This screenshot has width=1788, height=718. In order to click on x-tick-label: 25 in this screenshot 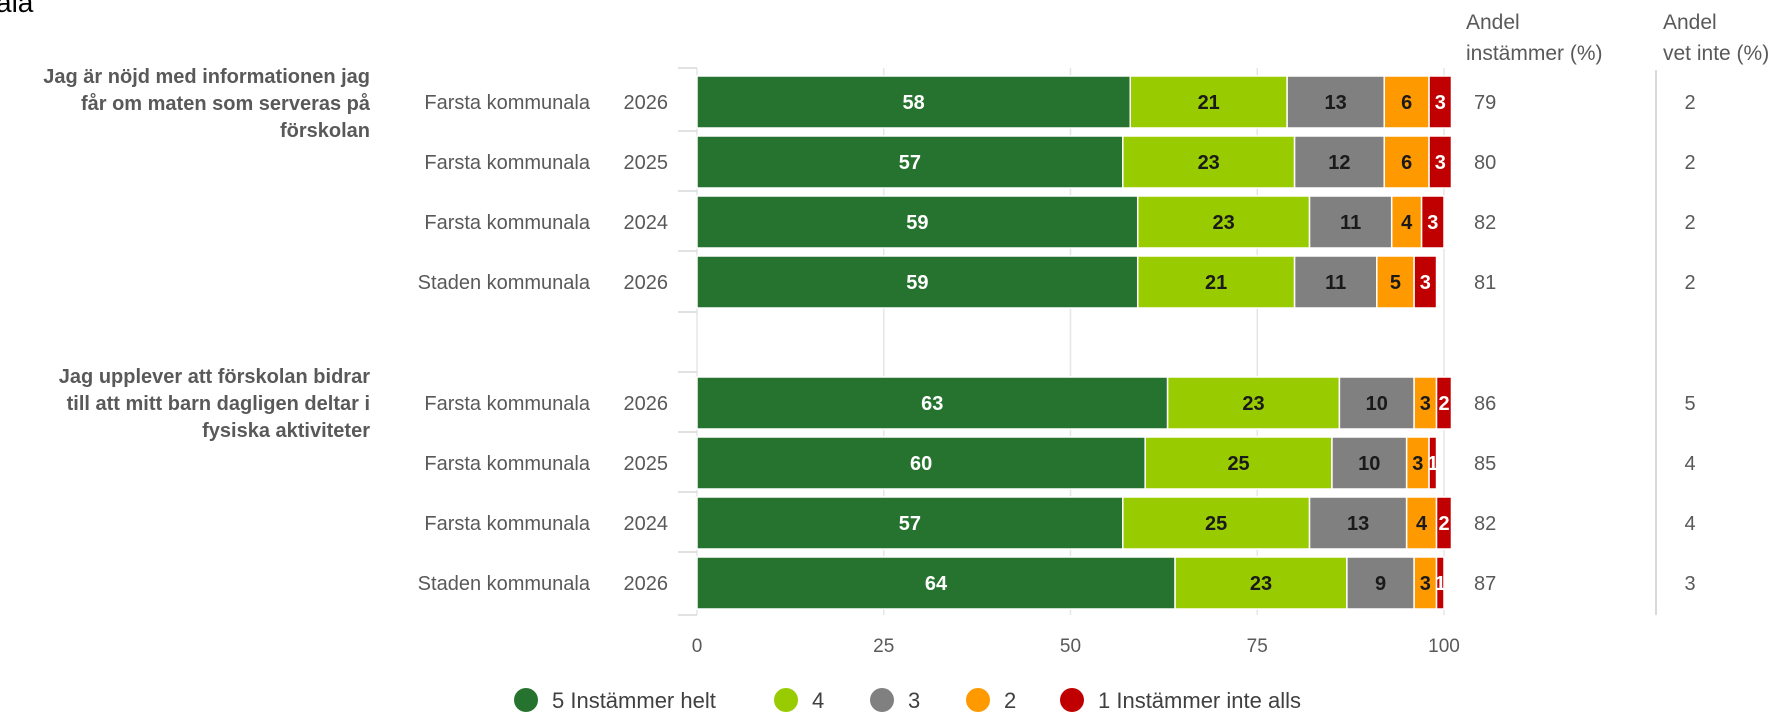, I will do `click(883, 646)`.